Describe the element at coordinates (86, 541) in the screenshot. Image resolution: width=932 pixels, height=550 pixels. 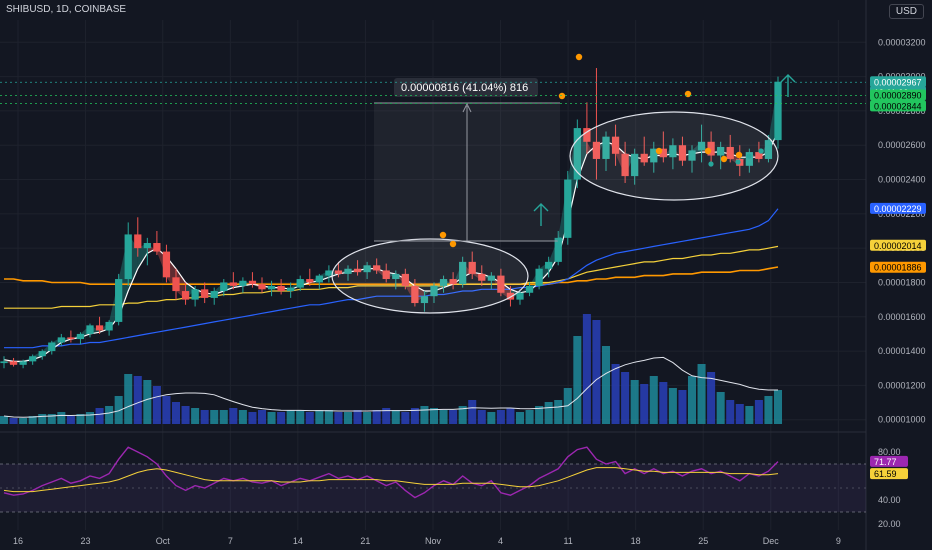
I see `time-tick-label: 23` at that location.